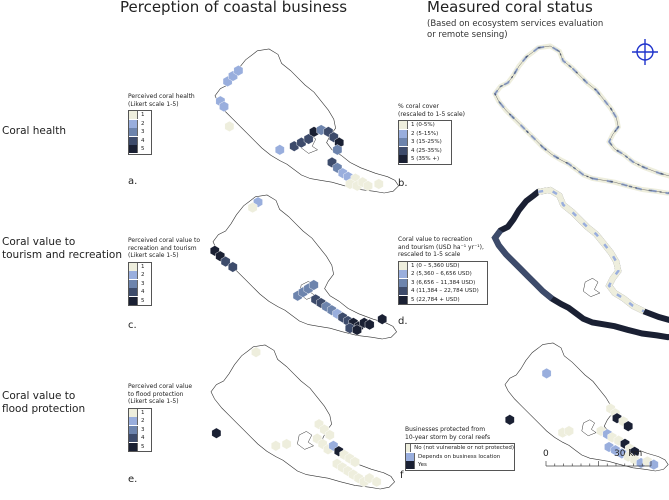 This screenshot has width=669, height=500. I want to click on legend-c-item: 1, so click(140, 267).